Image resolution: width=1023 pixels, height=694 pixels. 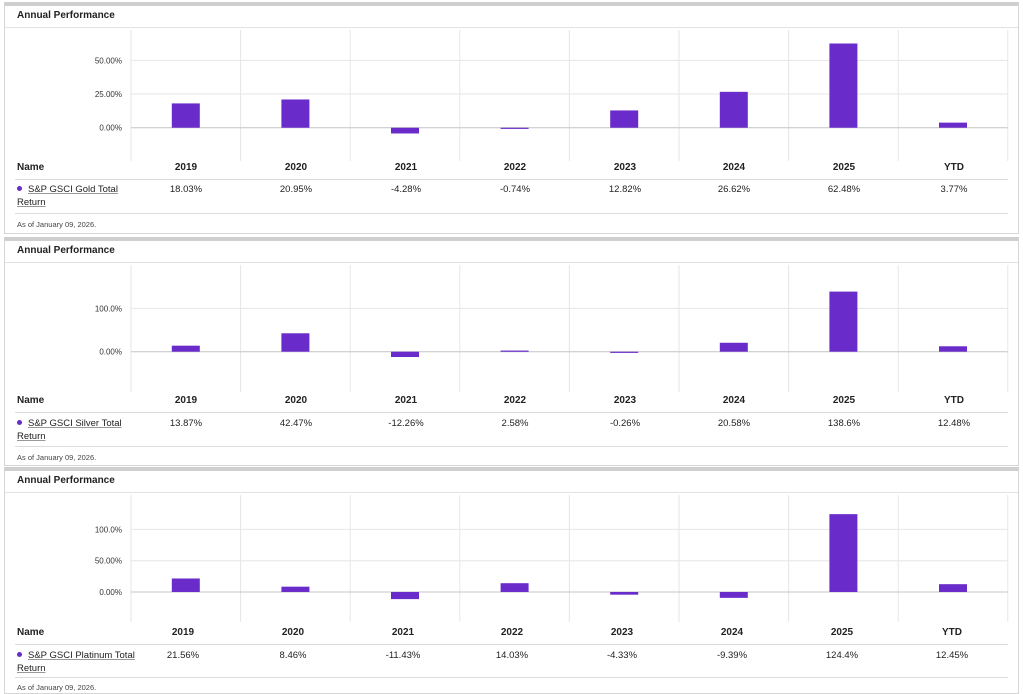 I want to click on return-value: 42.47%, so click(x=296, y=423).